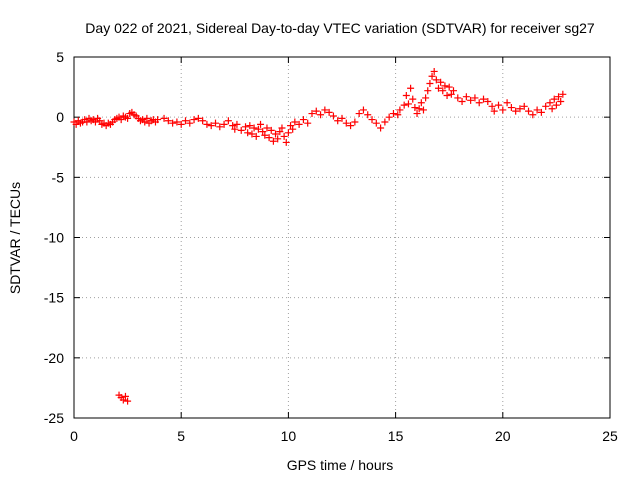 The height and width of the screenshot is (485, 640). What do you see at coordinates (610, 436) in the screenshot?
I see `x-tick-label: 25` at bounding box center [610, 436].